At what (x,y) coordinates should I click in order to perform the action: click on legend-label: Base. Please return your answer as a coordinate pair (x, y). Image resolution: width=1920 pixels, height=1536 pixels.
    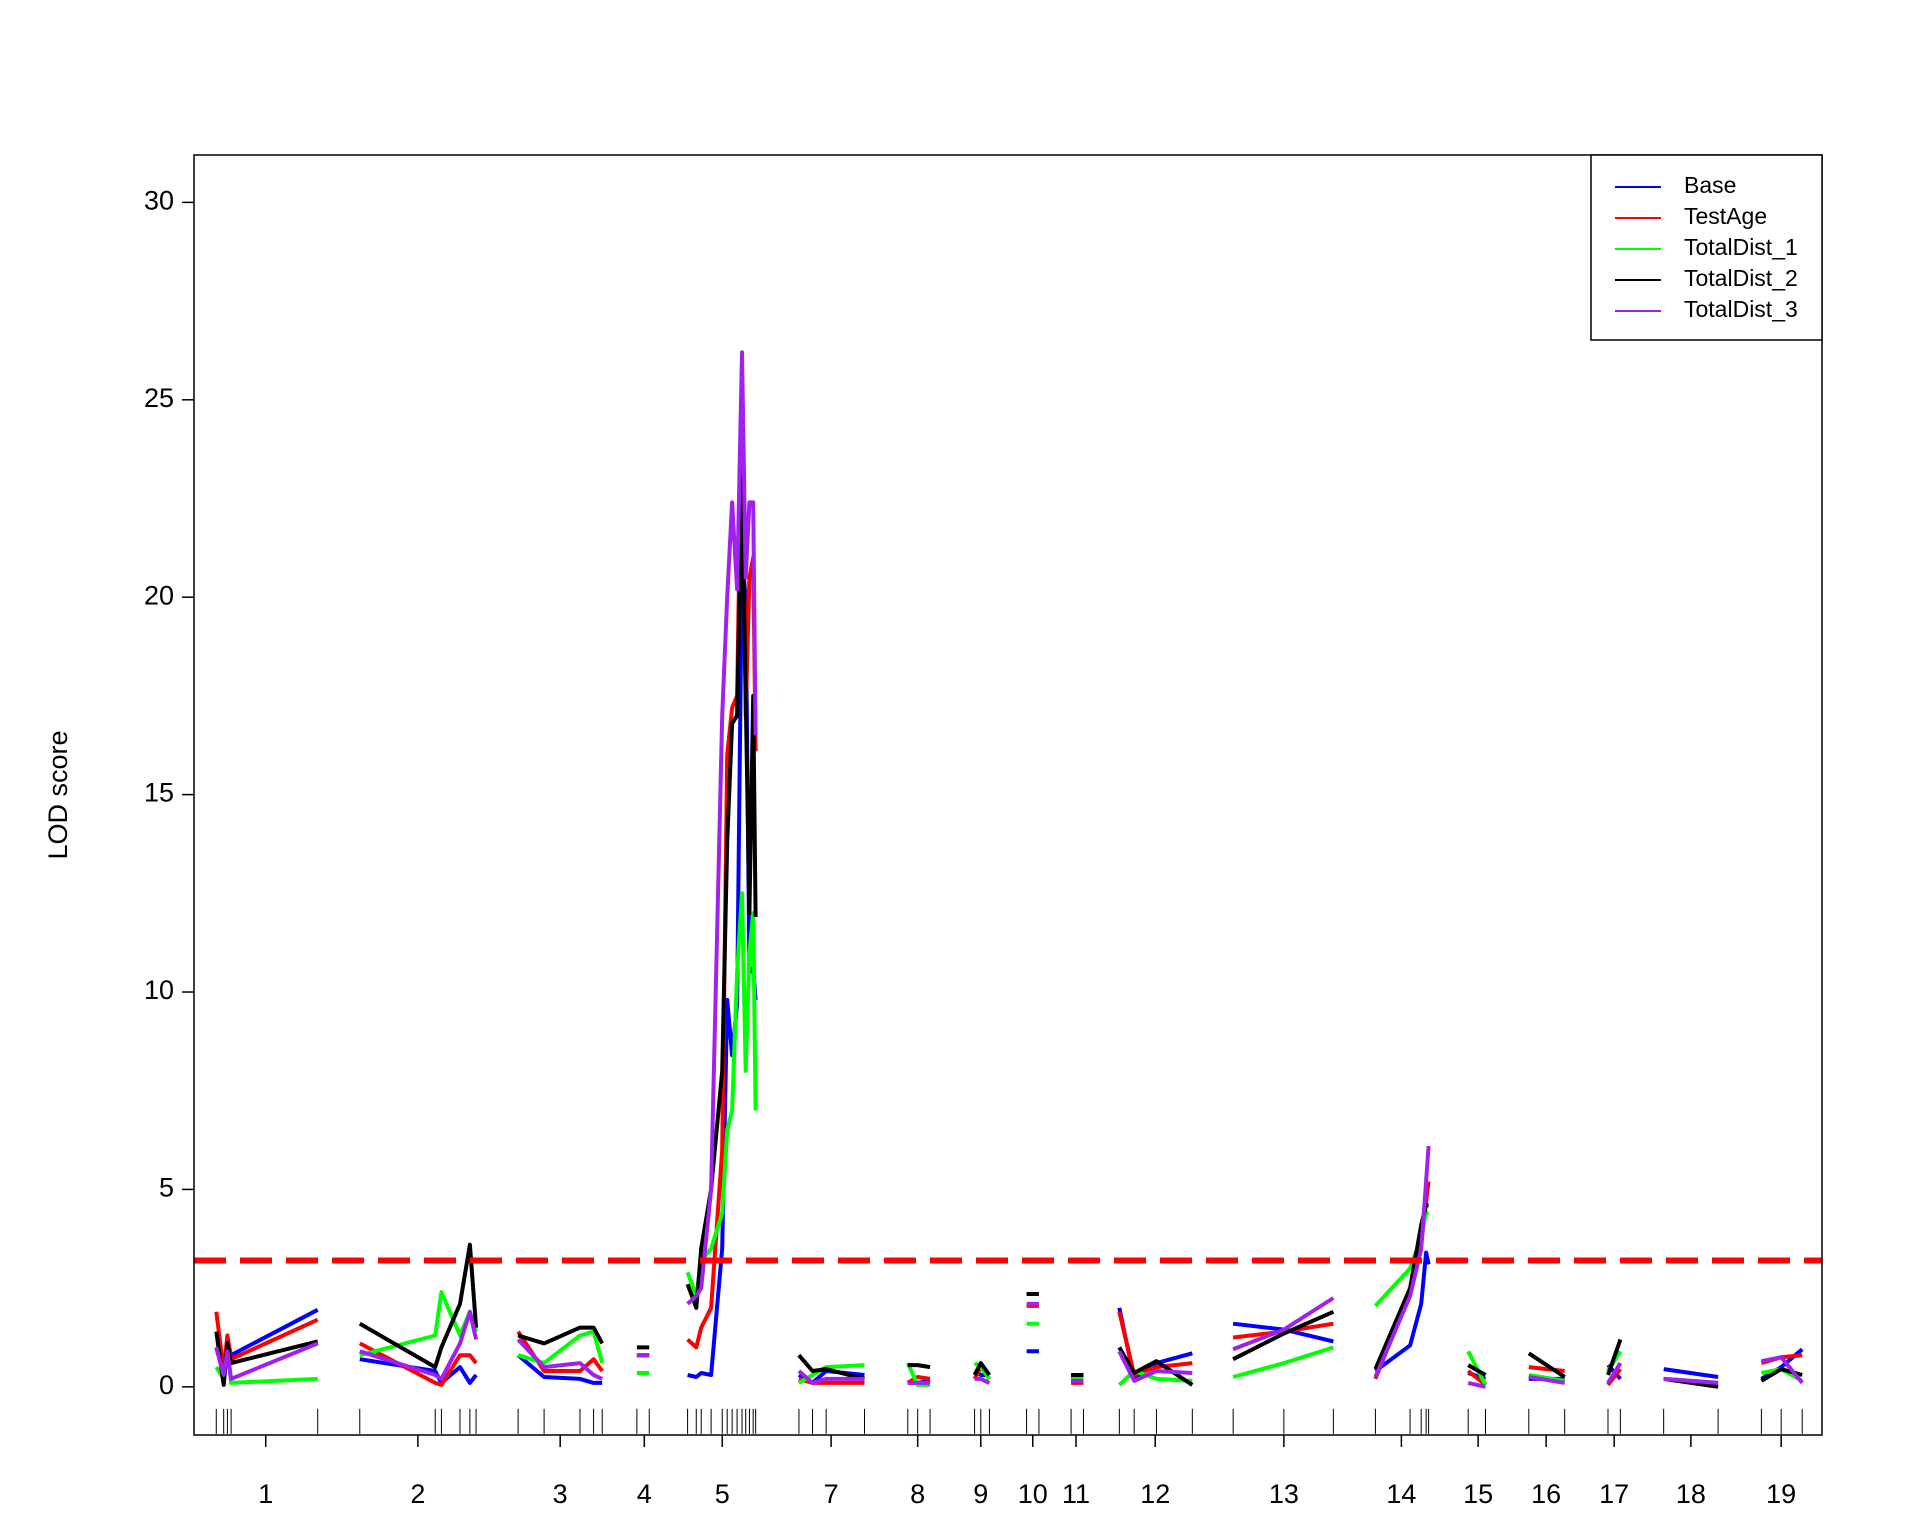
    Looking at the image, I should click on (1710, 185).